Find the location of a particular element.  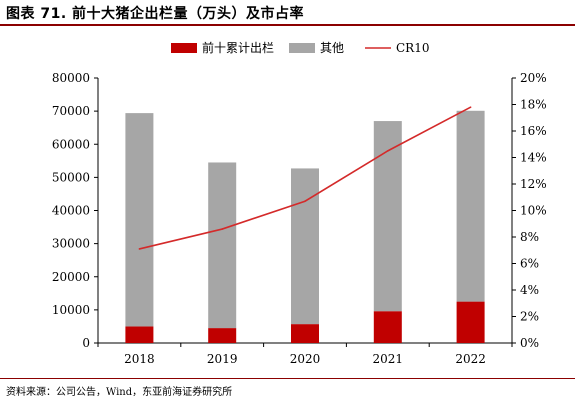

y-left-tick-label: 70000 is located at coordinates (71, 111).